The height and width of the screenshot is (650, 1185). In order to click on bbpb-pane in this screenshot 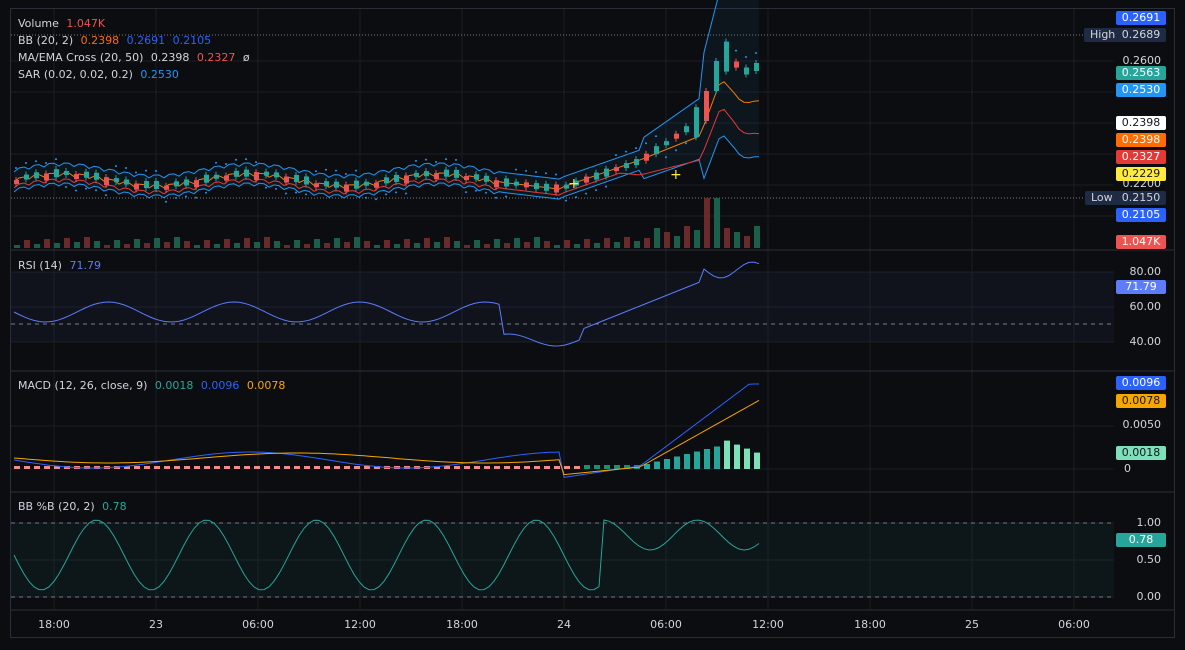, I will do `click(562, 558)`.